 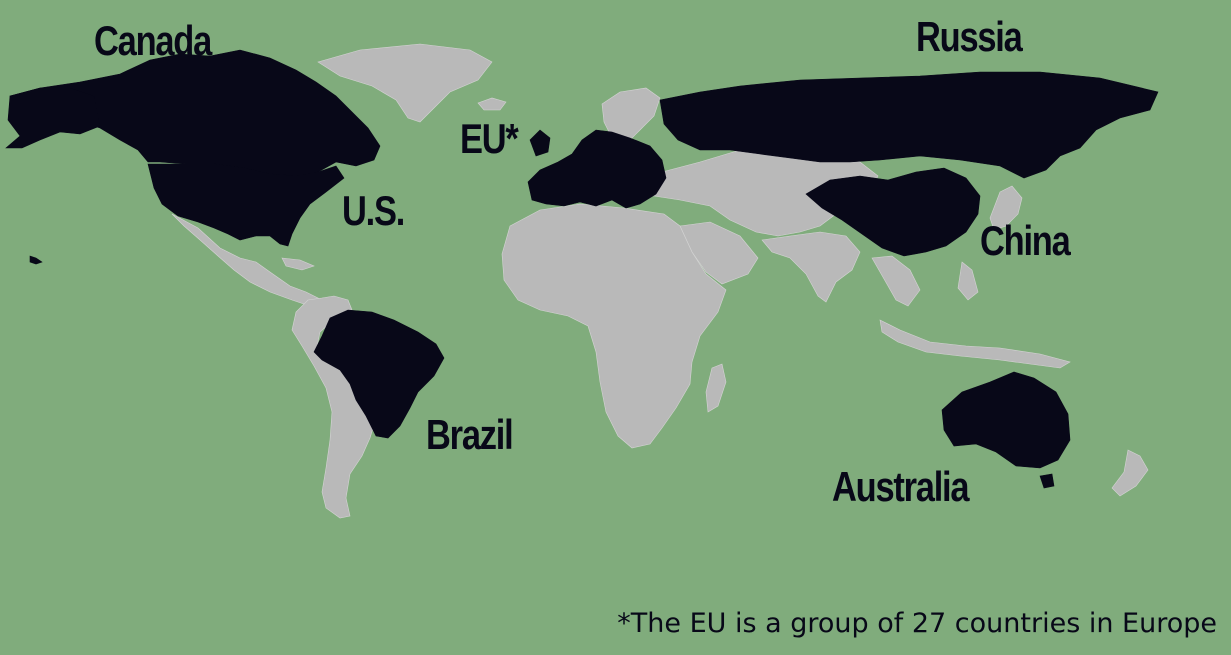 I want to click on new-zealand-shape, so click(x=1130, y=473).